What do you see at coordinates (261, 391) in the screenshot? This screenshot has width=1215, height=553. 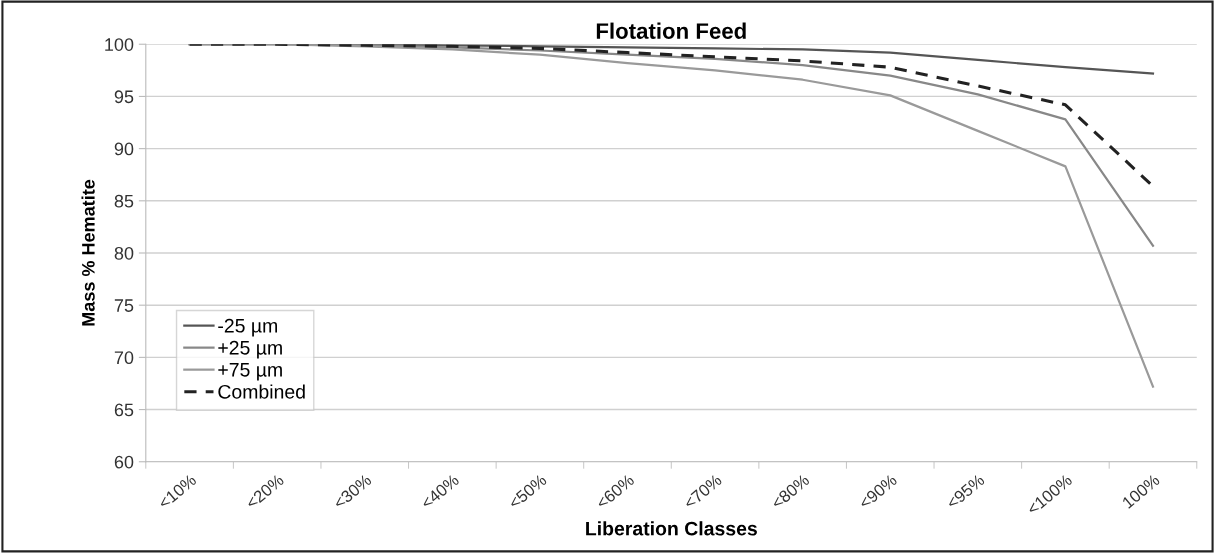 I see `legend-label: Combined` at bounding box center [261, 391].